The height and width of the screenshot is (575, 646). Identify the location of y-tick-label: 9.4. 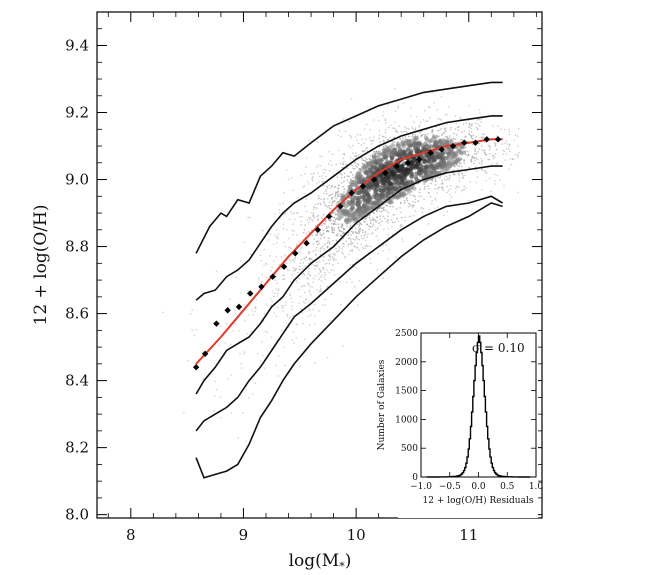
(77, 46).